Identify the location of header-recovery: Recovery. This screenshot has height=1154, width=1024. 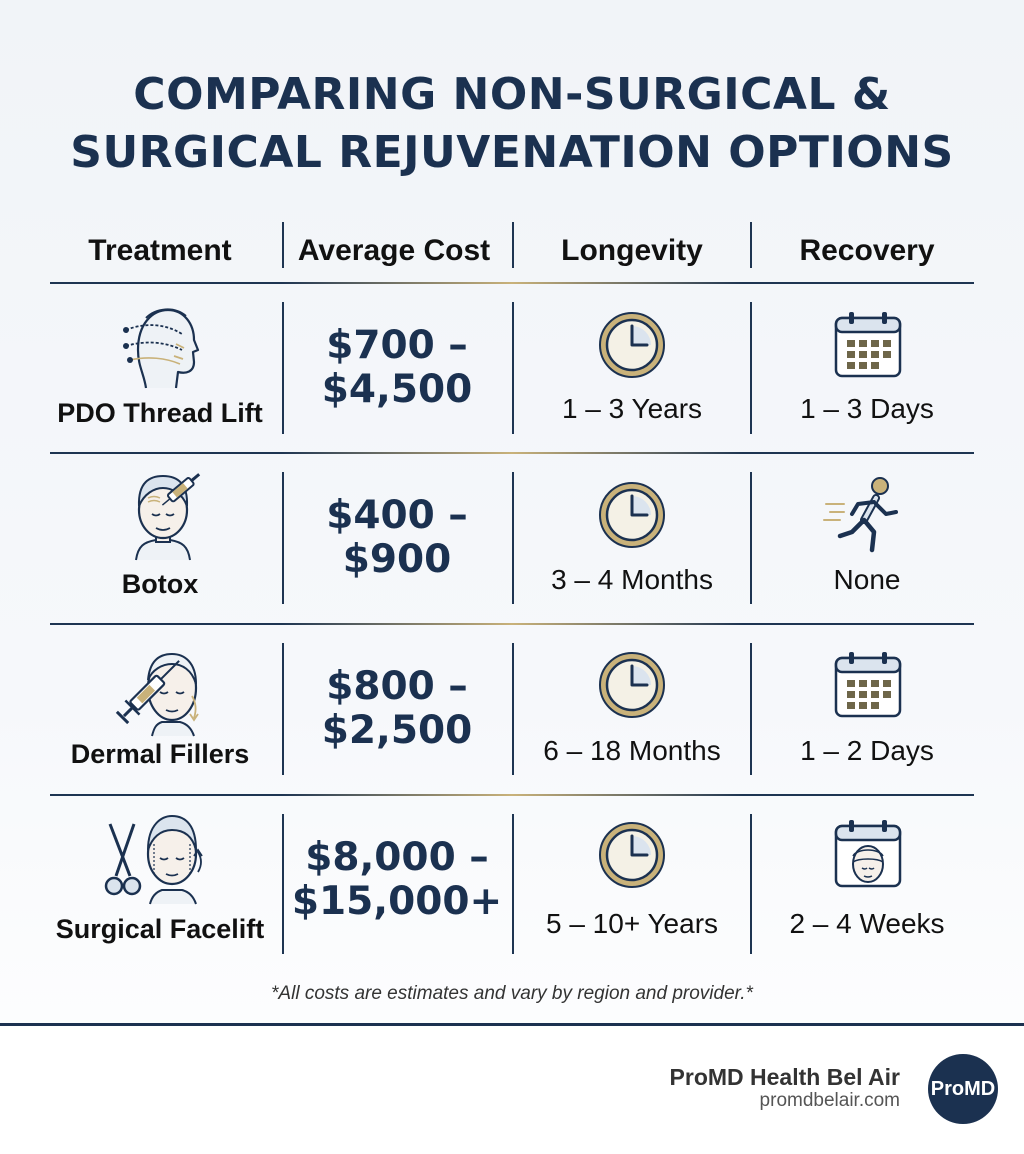
(867, 250).